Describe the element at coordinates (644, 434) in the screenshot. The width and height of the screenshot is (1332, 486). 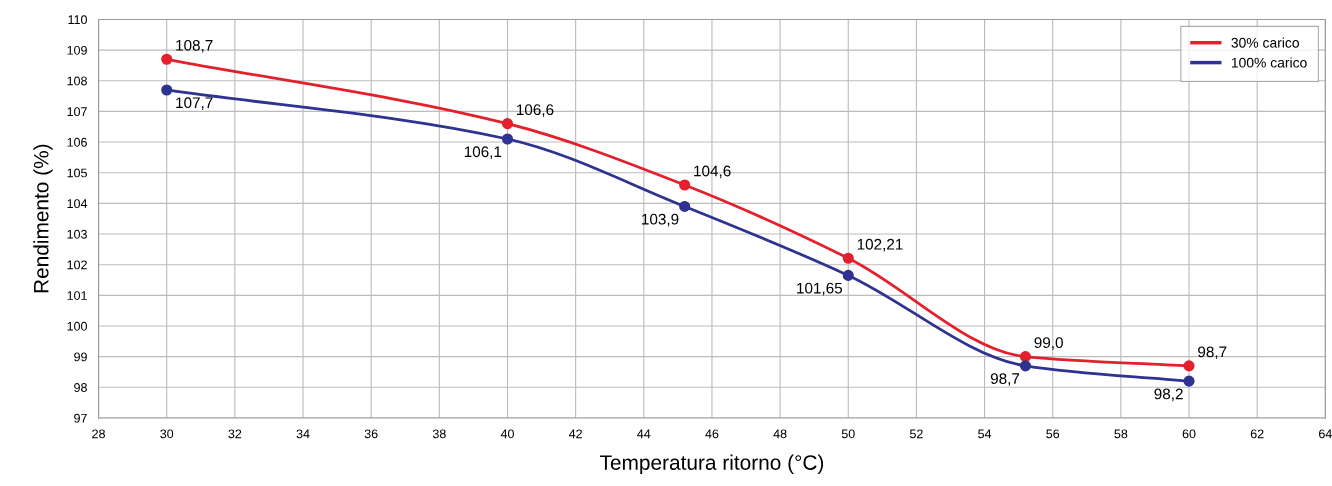
I see `x-tick-label: 44` at that location.